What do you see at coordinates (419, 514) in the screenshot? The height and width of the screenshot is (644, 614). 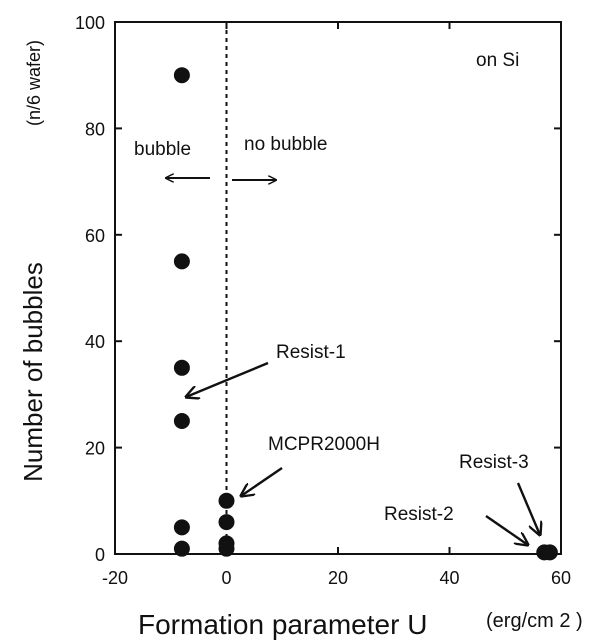 I see `resist2-label: Resist-2` at bounding box center [419, 514].